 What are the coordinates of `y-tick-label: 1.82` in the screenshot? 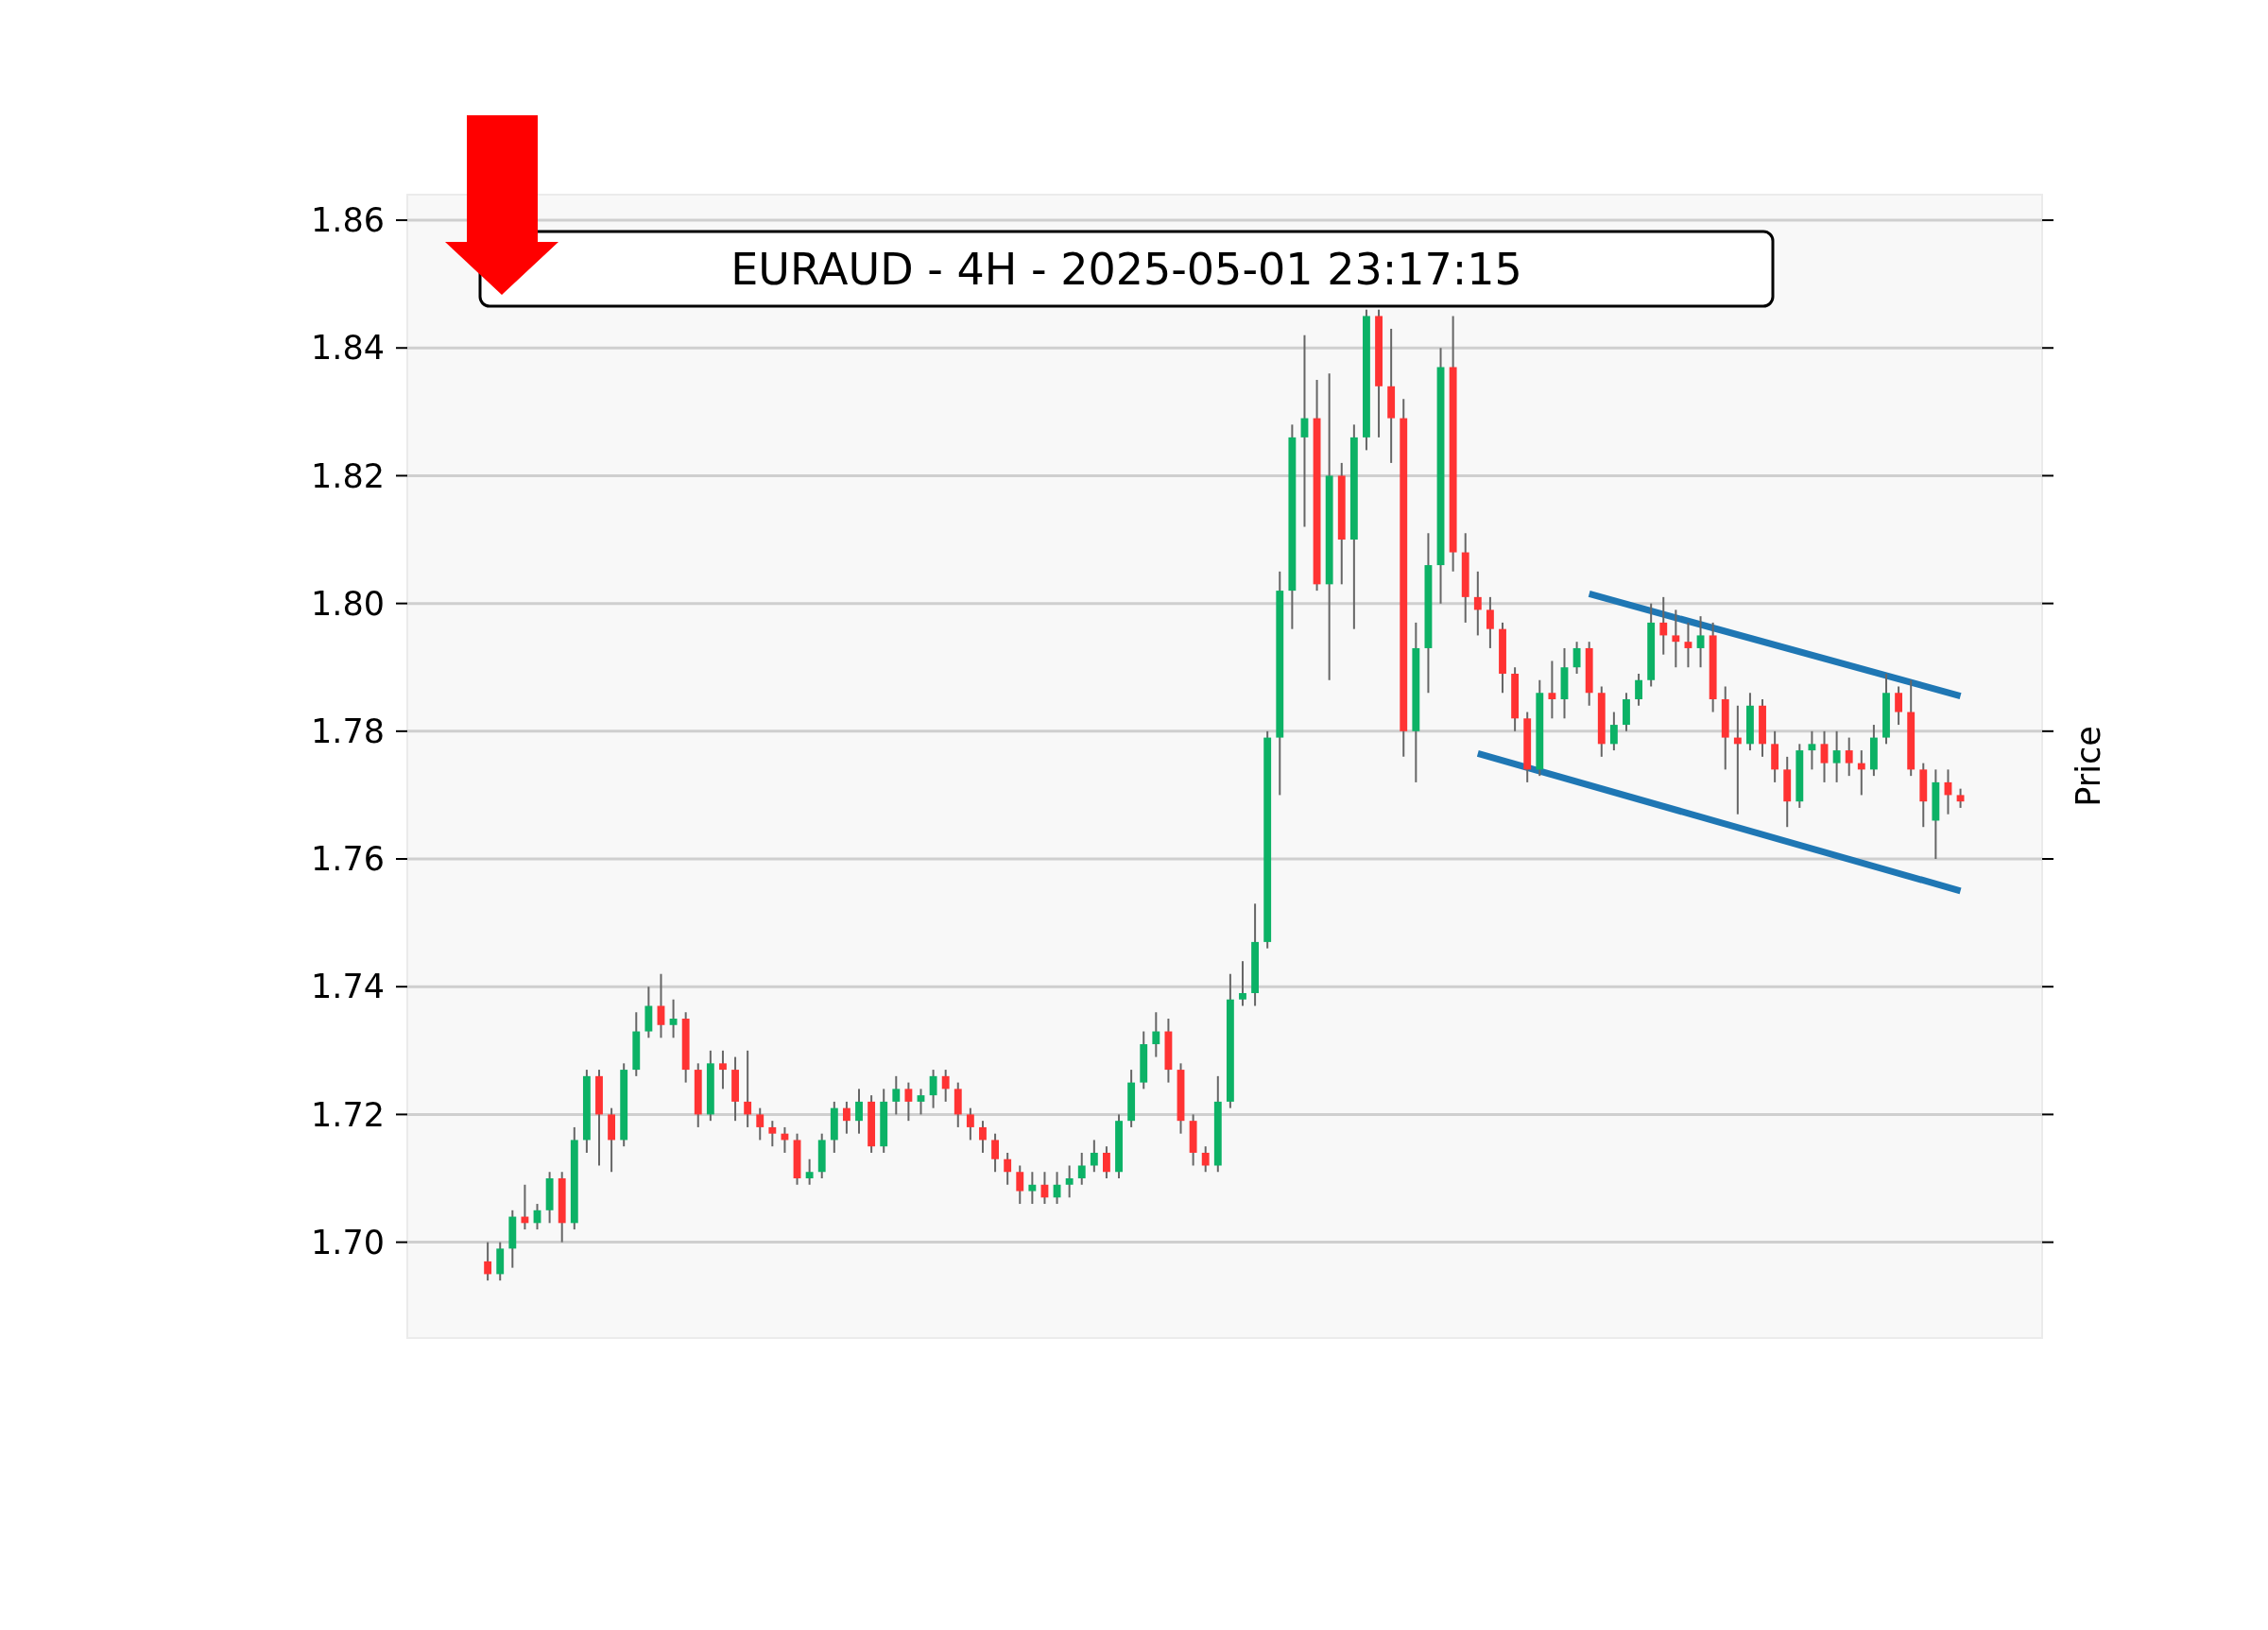 It's located at (348, 476).